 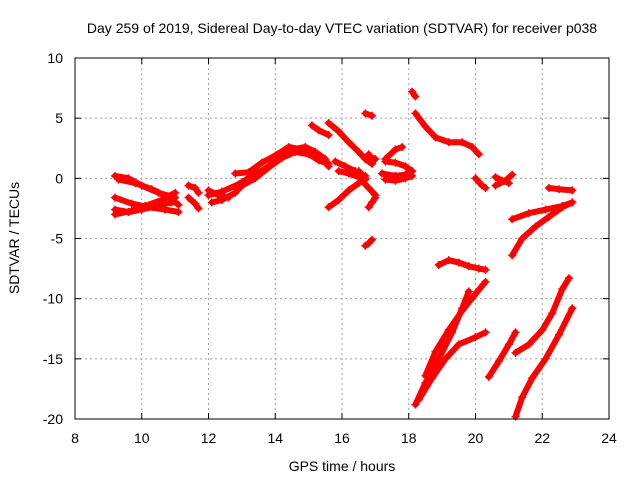 What do you see at coordinates (75, 438) in the screenshot?
I see `x-tick-label: 8` at bounding box center [75, 438].